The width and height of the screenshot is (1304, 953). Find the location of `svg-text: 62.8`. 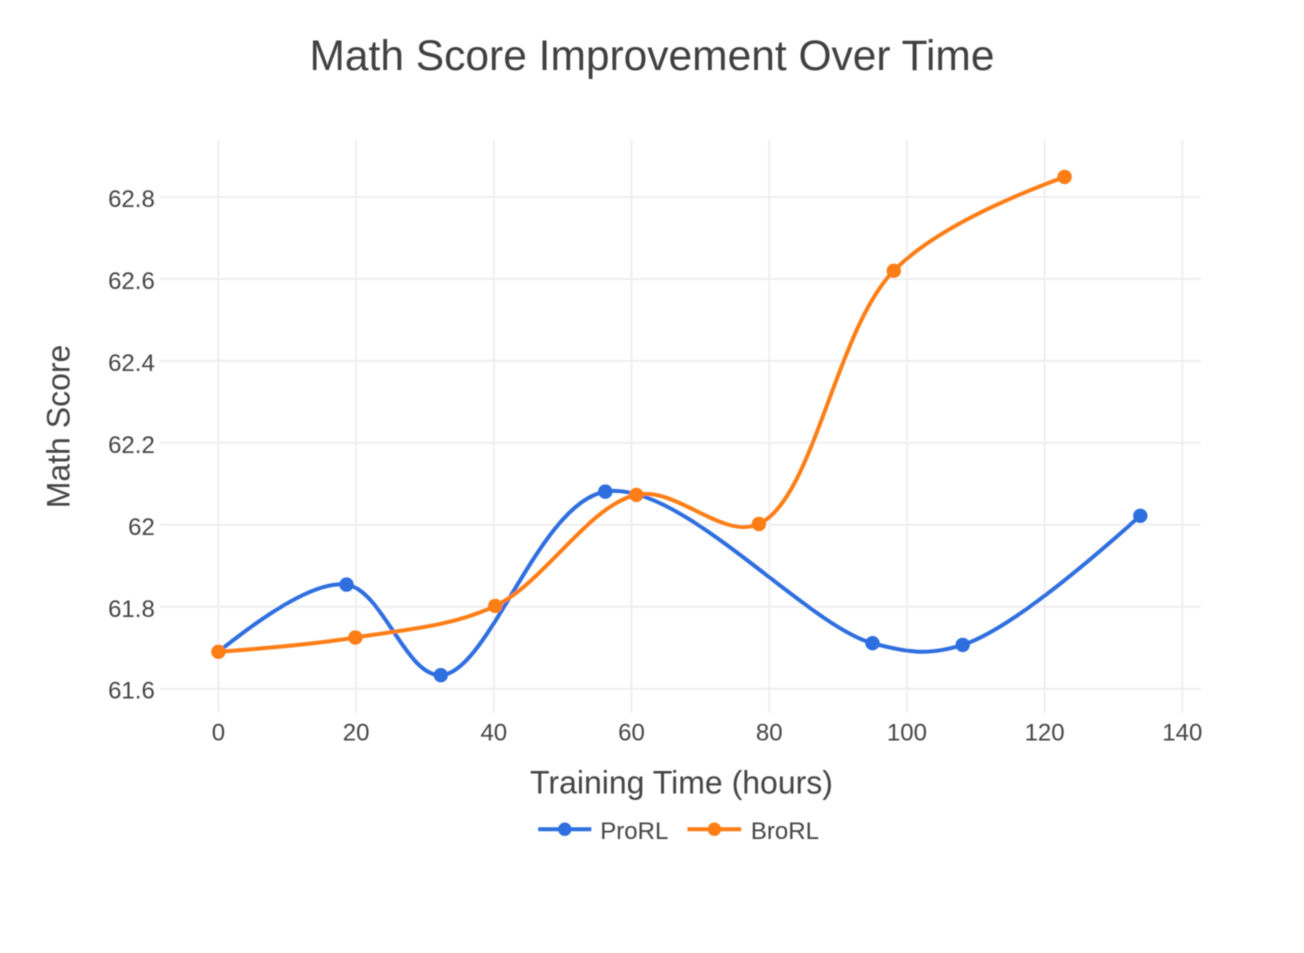

svg-text: 62.8 is located at coordinates (131, 199).